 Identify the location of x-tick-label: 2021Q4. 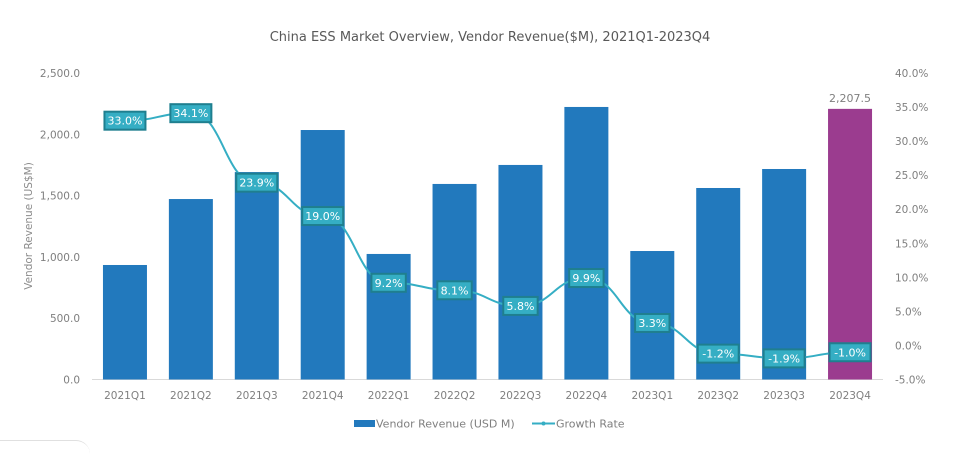
(323, 396).